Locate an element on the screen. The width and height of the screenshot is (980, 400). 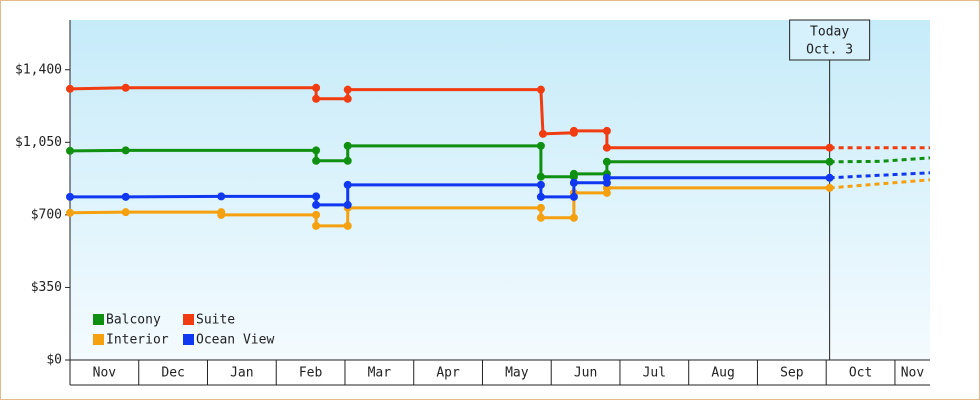
x-tick-label: Oct is located at coordinates (860, 373).